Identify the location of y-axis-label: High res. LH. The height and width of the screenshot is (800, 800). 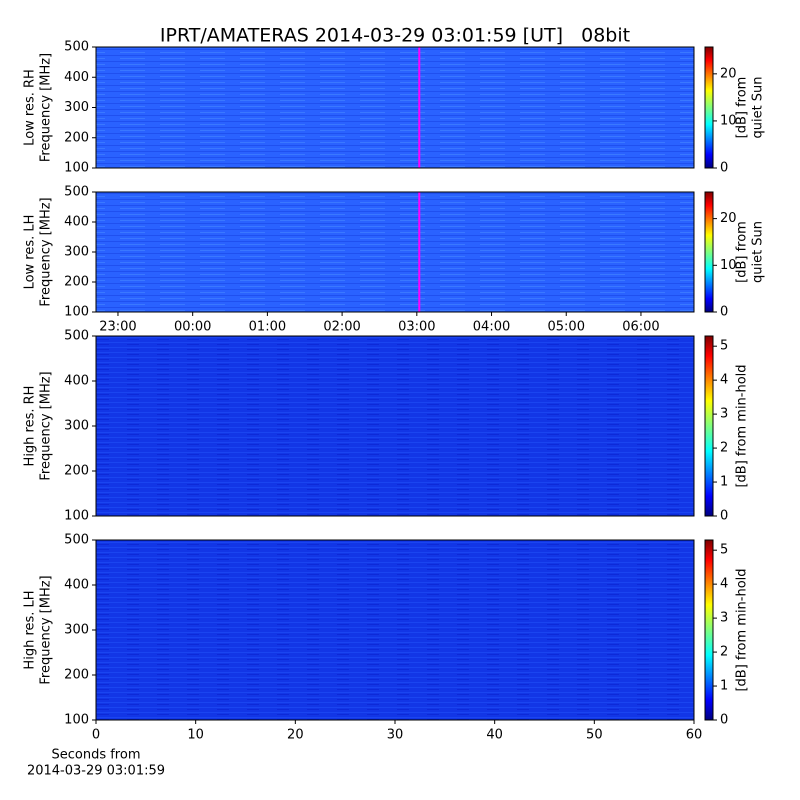
(30, 629).